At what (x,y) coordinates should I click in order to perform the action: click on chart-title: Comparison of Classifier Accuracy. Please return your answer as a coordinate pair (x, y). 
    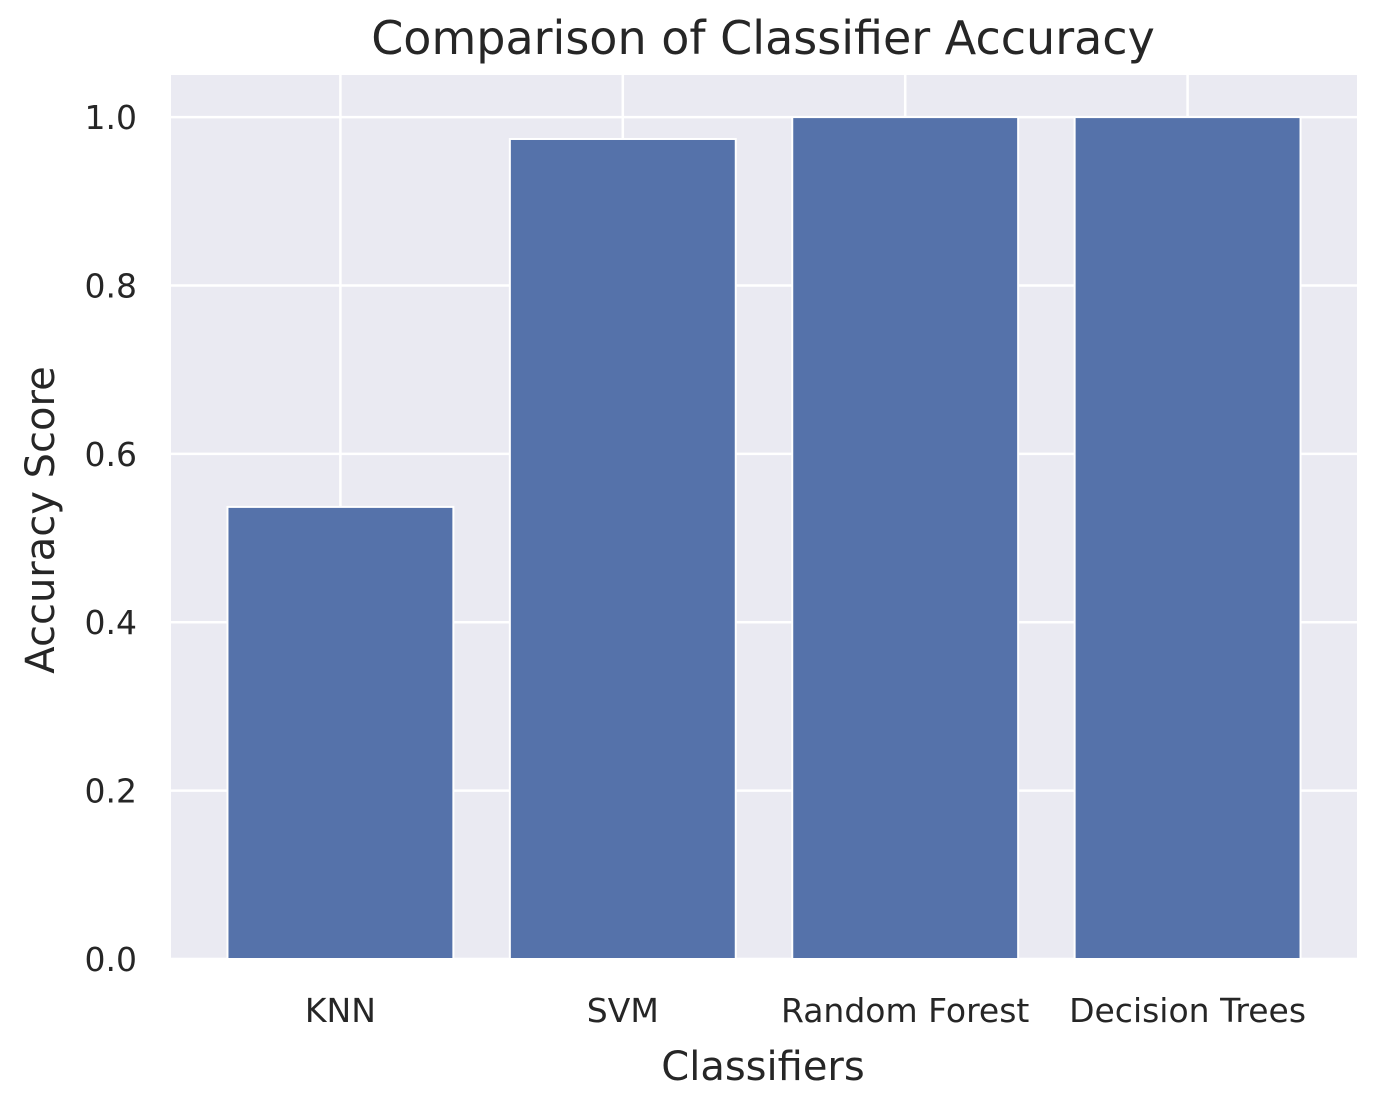
    Looking at the image, I should click on (763, 38).